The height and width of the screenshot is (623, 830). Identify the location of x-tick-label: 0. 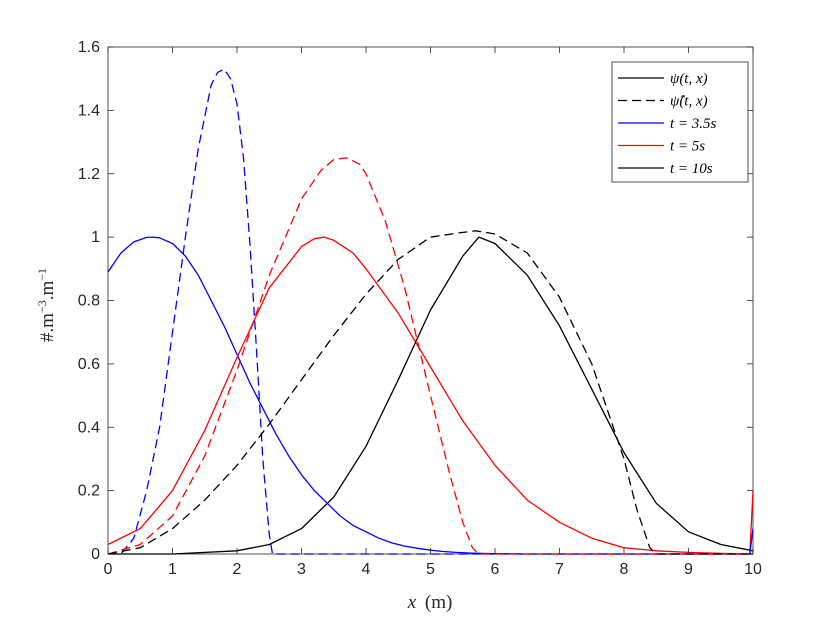
(108, 569).